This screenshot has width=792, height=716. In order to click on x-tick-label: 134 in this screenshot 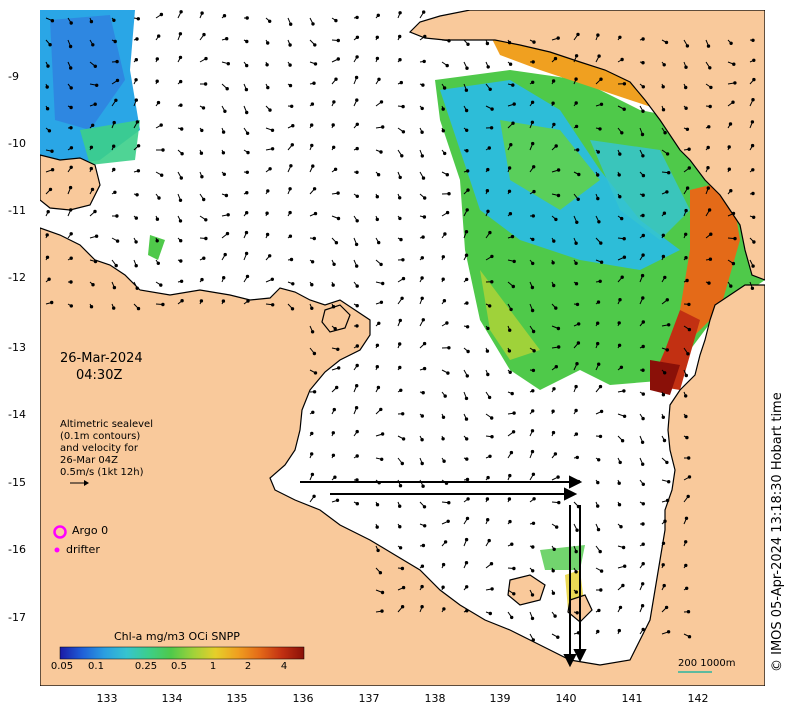, I will do `click(172, 698)`.